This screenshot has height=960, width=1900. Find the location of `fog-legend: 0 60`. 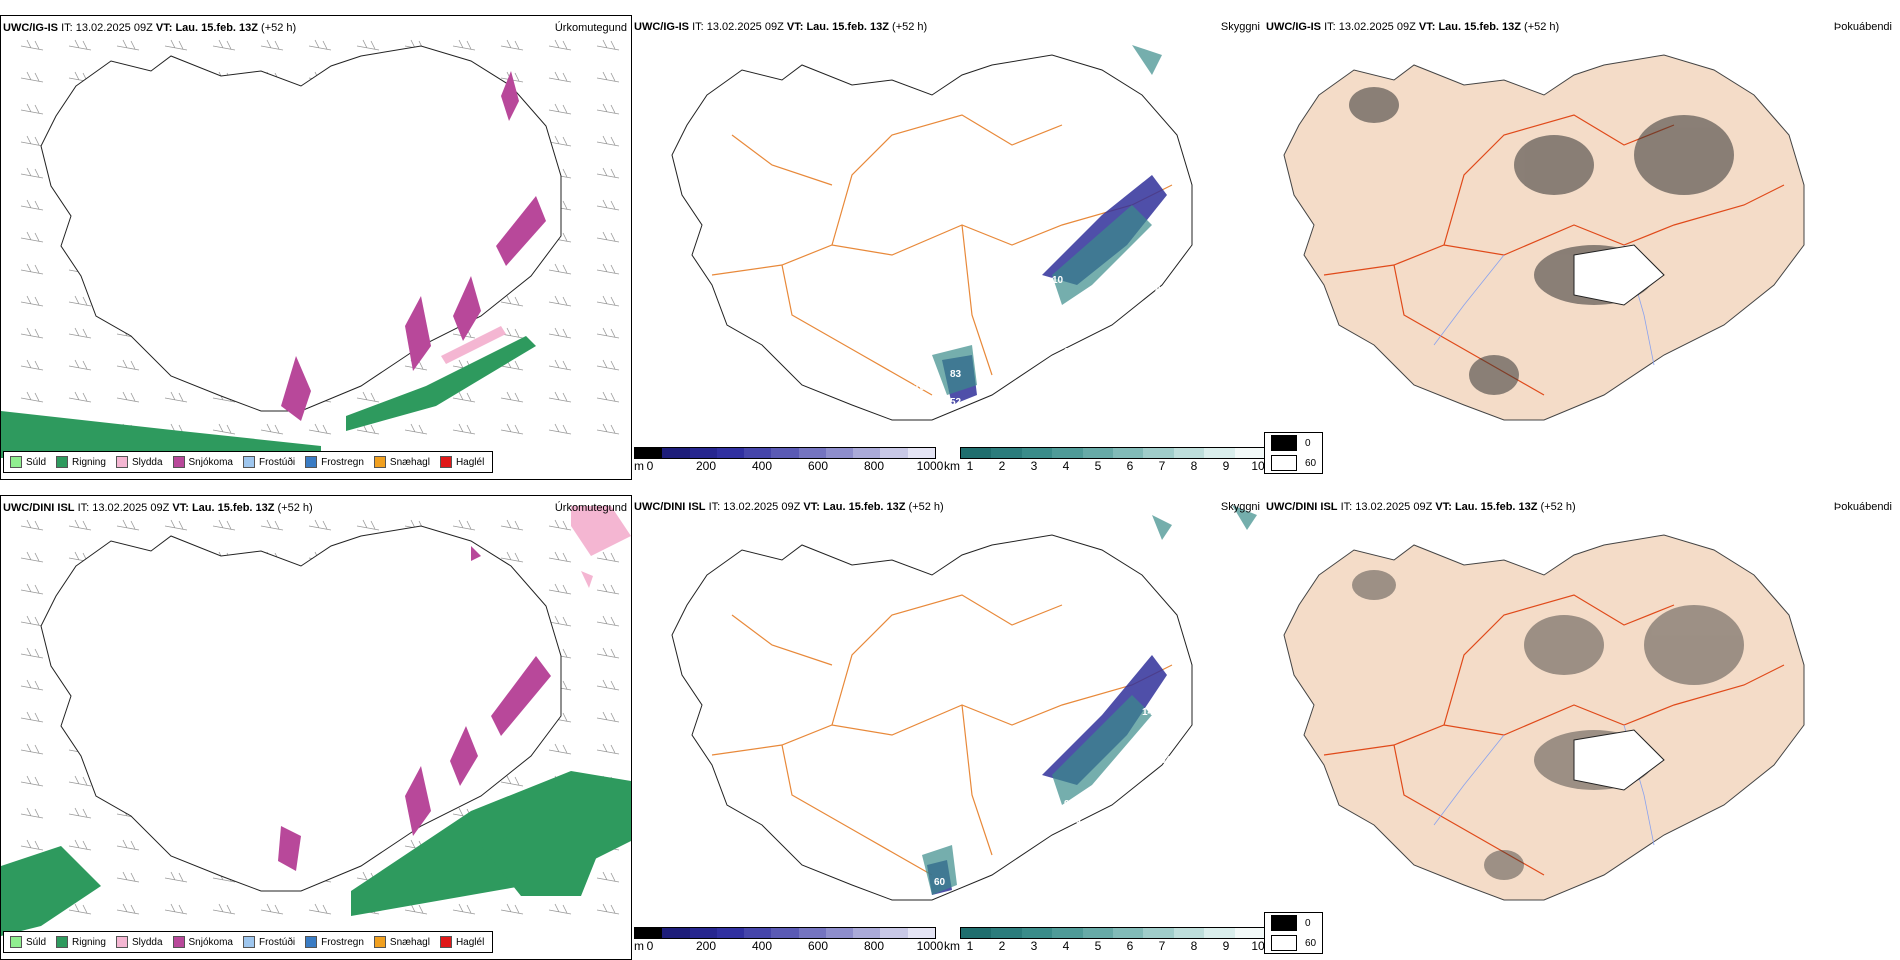

fog-legend: 0 60 is located at coordinates (1294, 933).